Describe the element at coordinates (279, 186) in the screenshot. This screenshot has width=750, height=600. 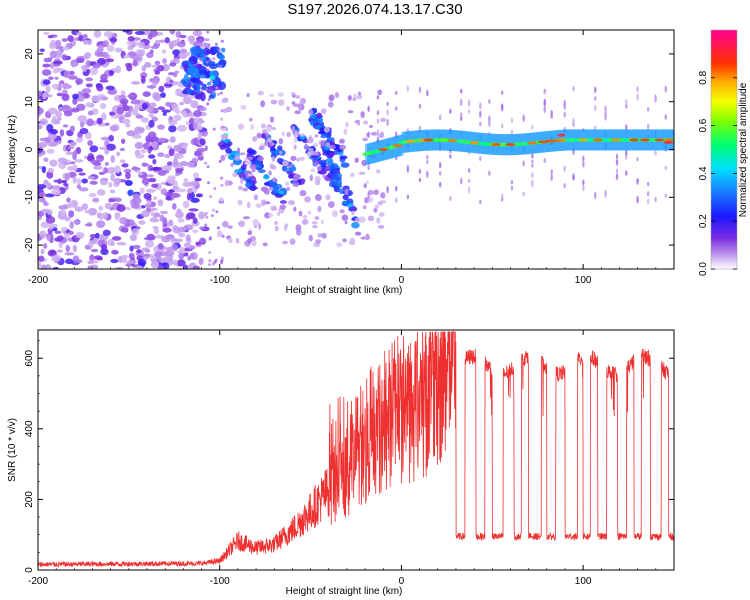
I see `streak-blob` at that location.